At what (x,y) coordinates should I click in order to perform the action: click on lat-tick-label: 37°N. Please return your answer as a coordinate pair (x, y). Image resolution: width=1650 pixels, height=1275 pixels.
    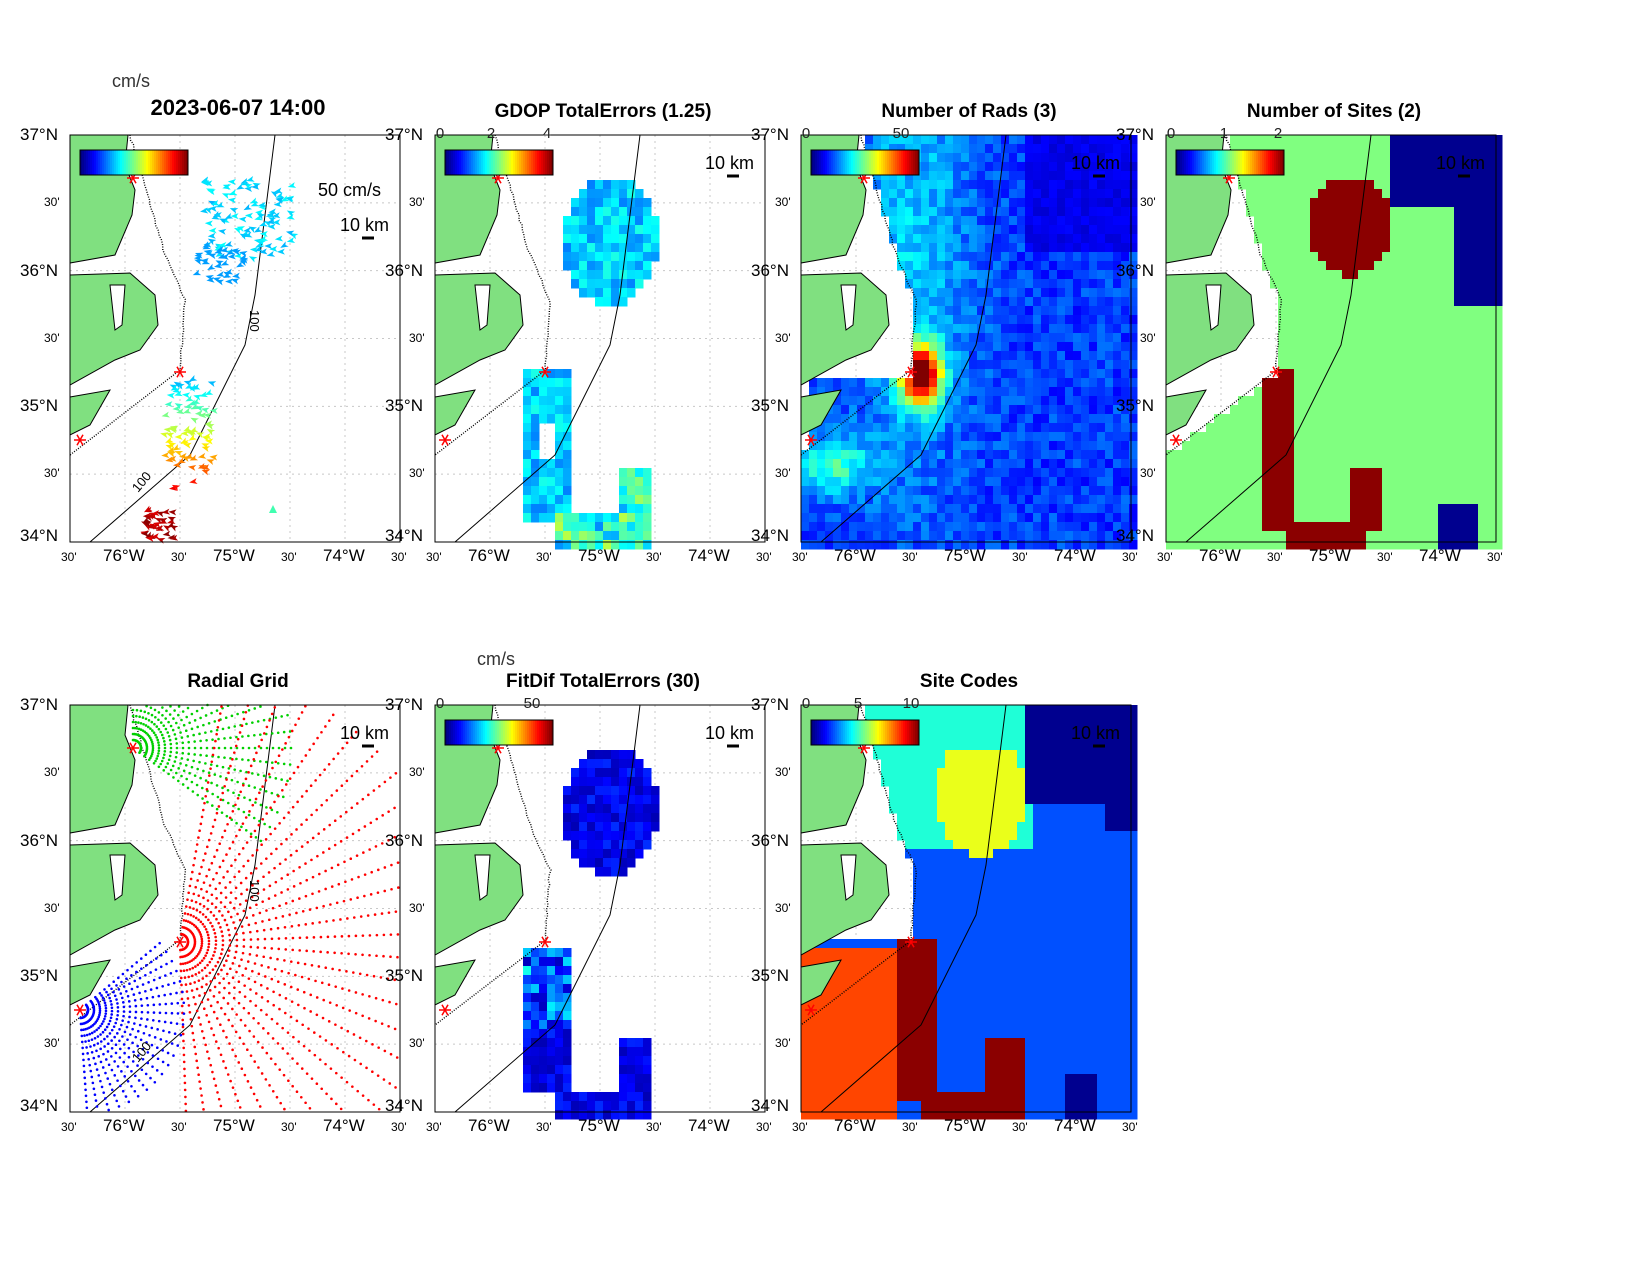
    Looking at the image, I should click on (404, 134).